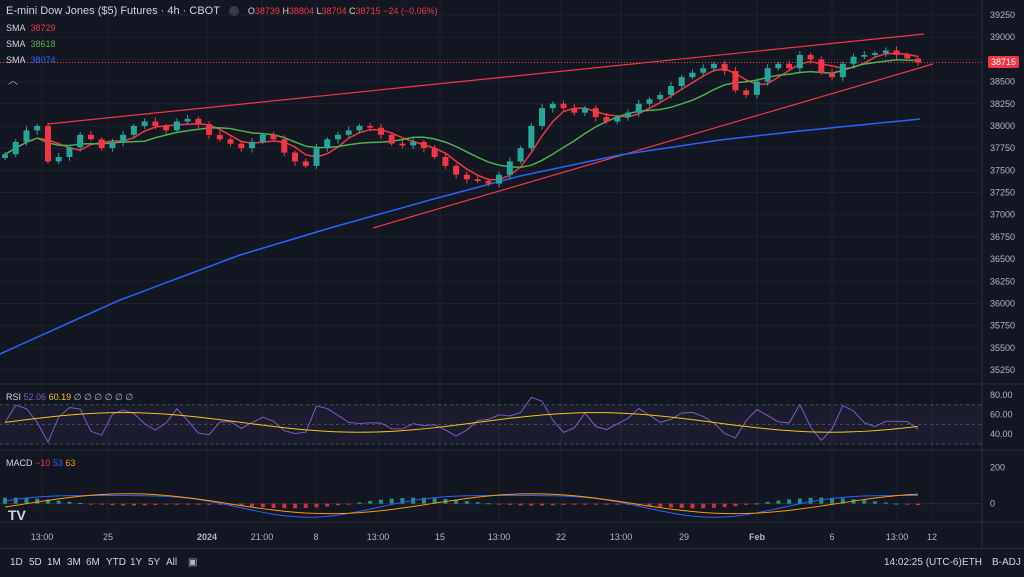 This screenshot has width=1024, height=577. What do you see at coordinates (1002, 170) in the screenshot?
I see `price-tick-label: 37500` at bounding box center [1002, 170].